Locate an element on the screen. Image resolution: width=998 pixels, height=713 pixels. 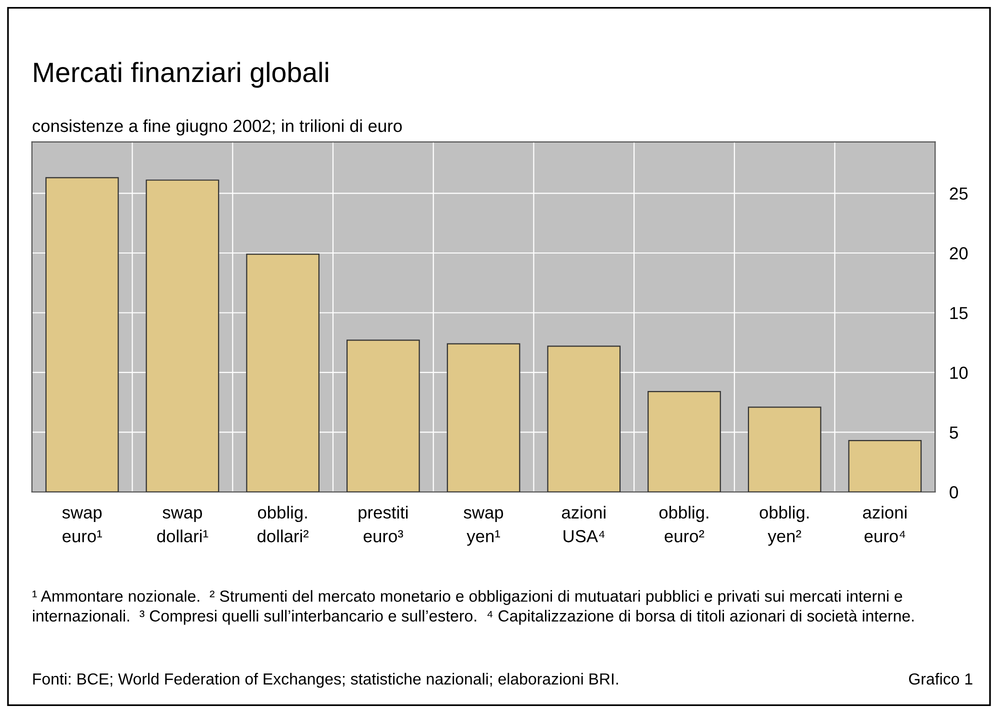
x-tick-label: prestiti euro³ is located at coordinates (383, 524).